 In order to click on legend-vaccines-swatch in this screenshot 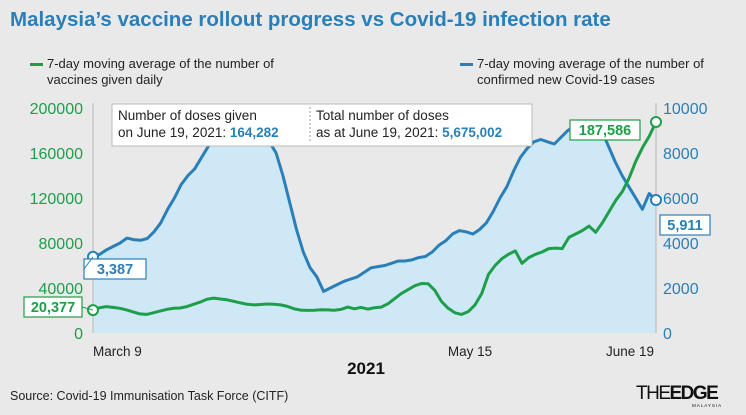, I will do `click(36, 64)`.